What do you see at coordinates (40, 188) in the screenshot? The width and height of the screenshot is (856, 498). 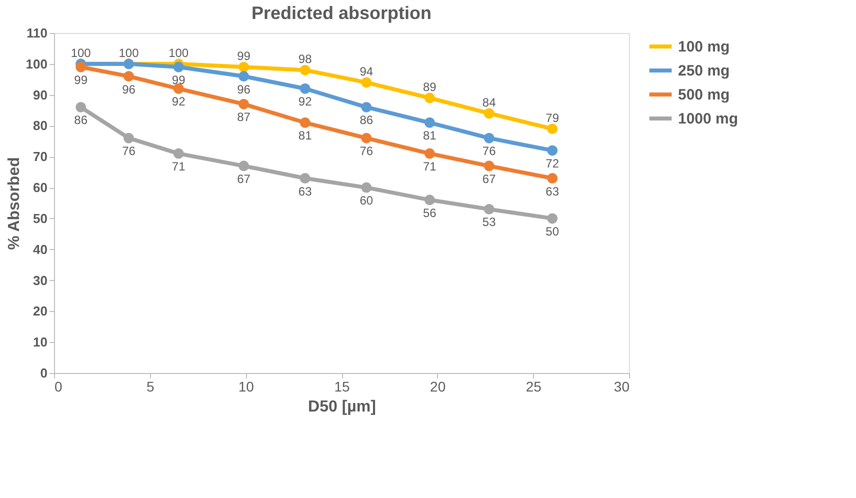 I see `y-tick-label: 60` at bounding box center [40, 188].